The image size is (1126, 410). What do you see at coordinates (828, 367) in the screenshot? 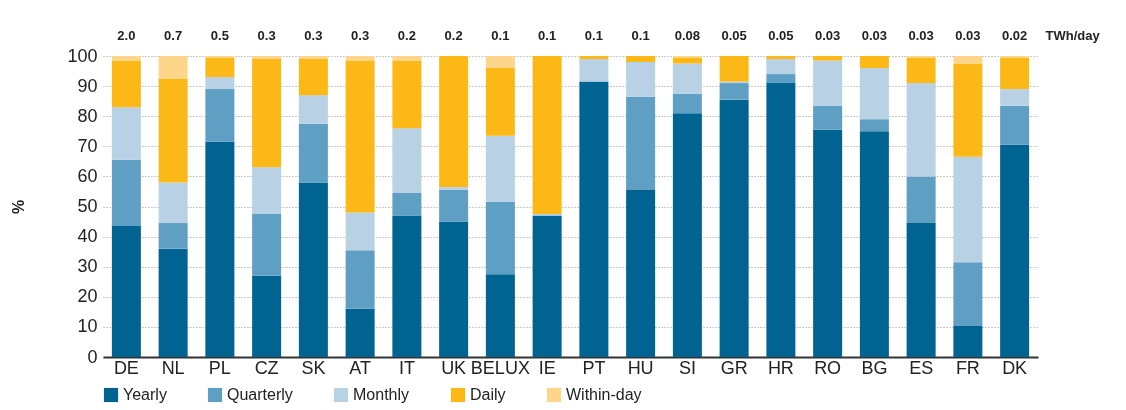
I see `x-tick-label: RO` at bounding box center [828, 367].